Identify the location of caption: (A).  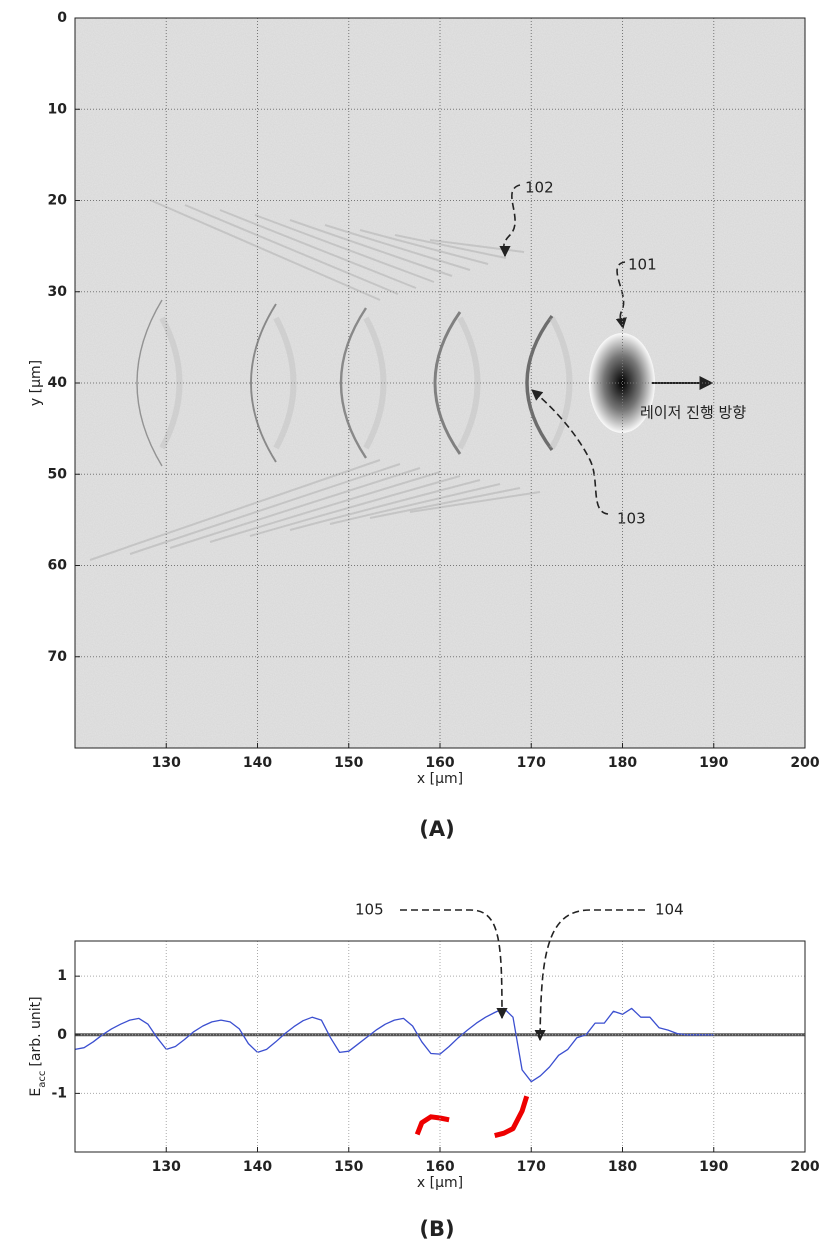
(436, 829).